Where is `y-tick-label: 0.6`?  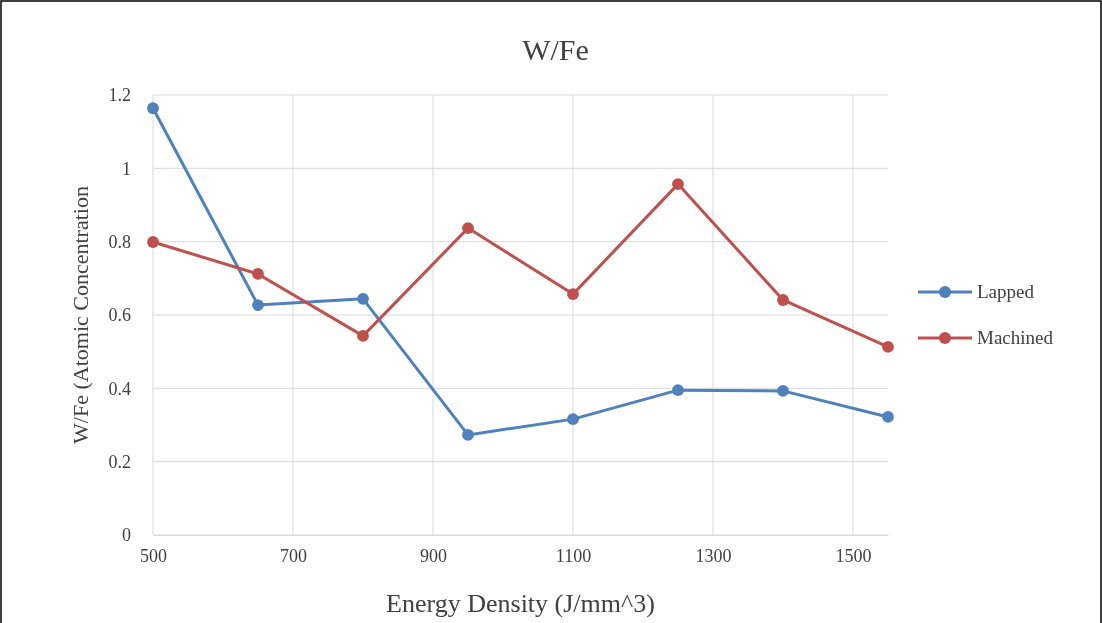 y-tick-label: 0.6 is located at coordinates (119, 315).